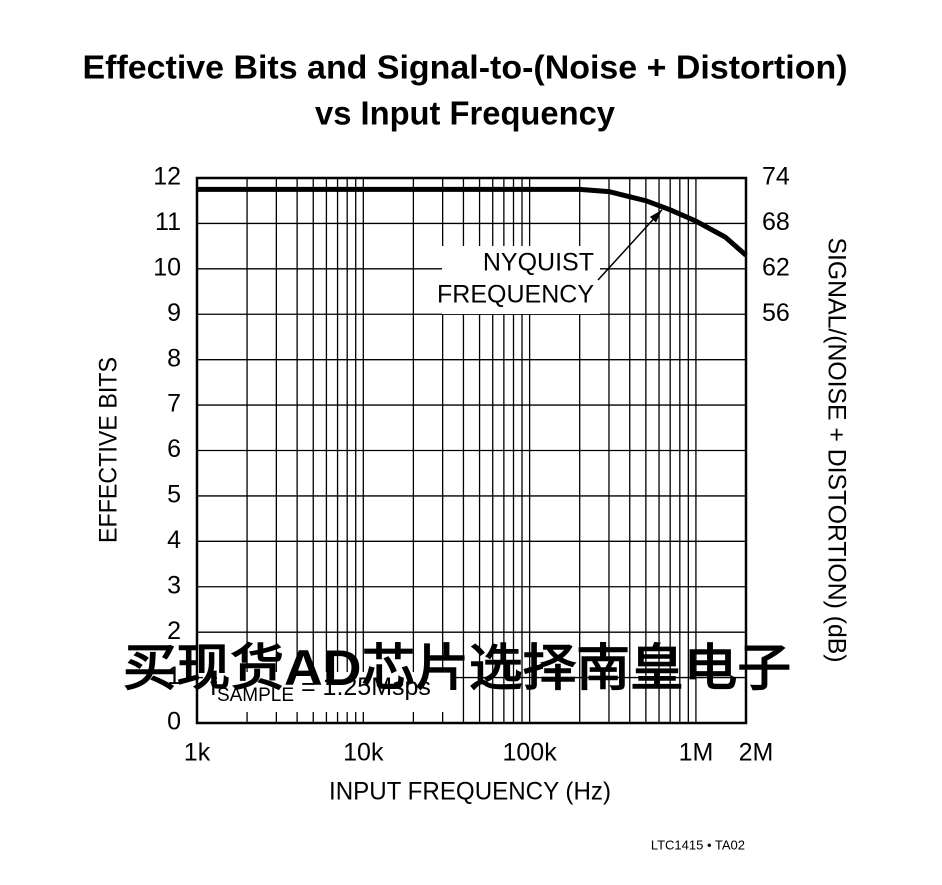 This screenshot has width=942, height=885. What do you see at coordinates (174, 449) in the screenshot?
I see `y-tick-label: 6` at bounding box center [174, 449].